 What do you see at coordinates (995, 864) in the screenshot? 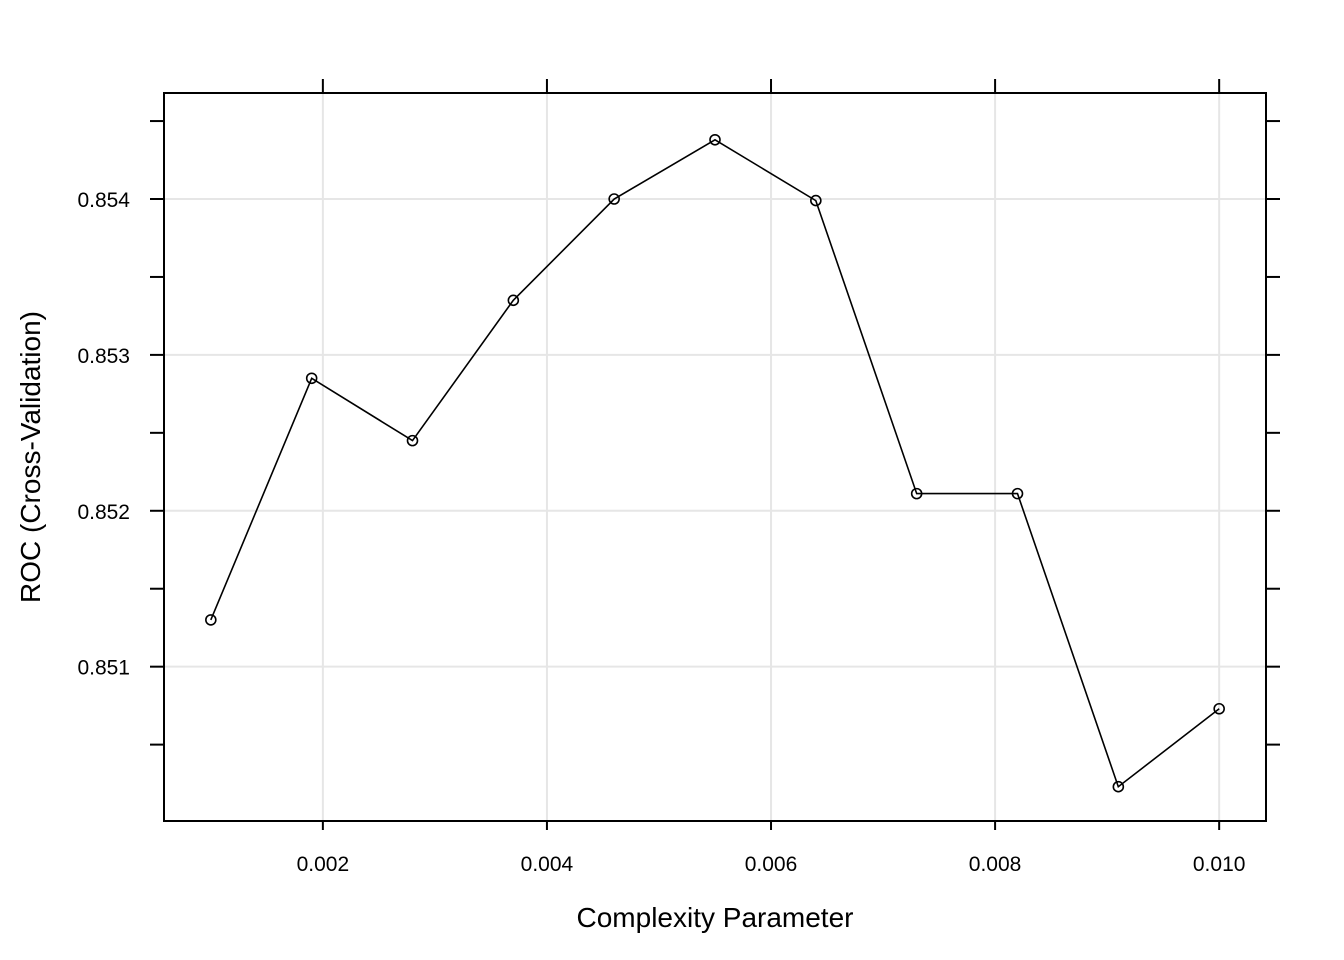
I see `x-tick-label: 0.008` at bounding box center [995, 864].